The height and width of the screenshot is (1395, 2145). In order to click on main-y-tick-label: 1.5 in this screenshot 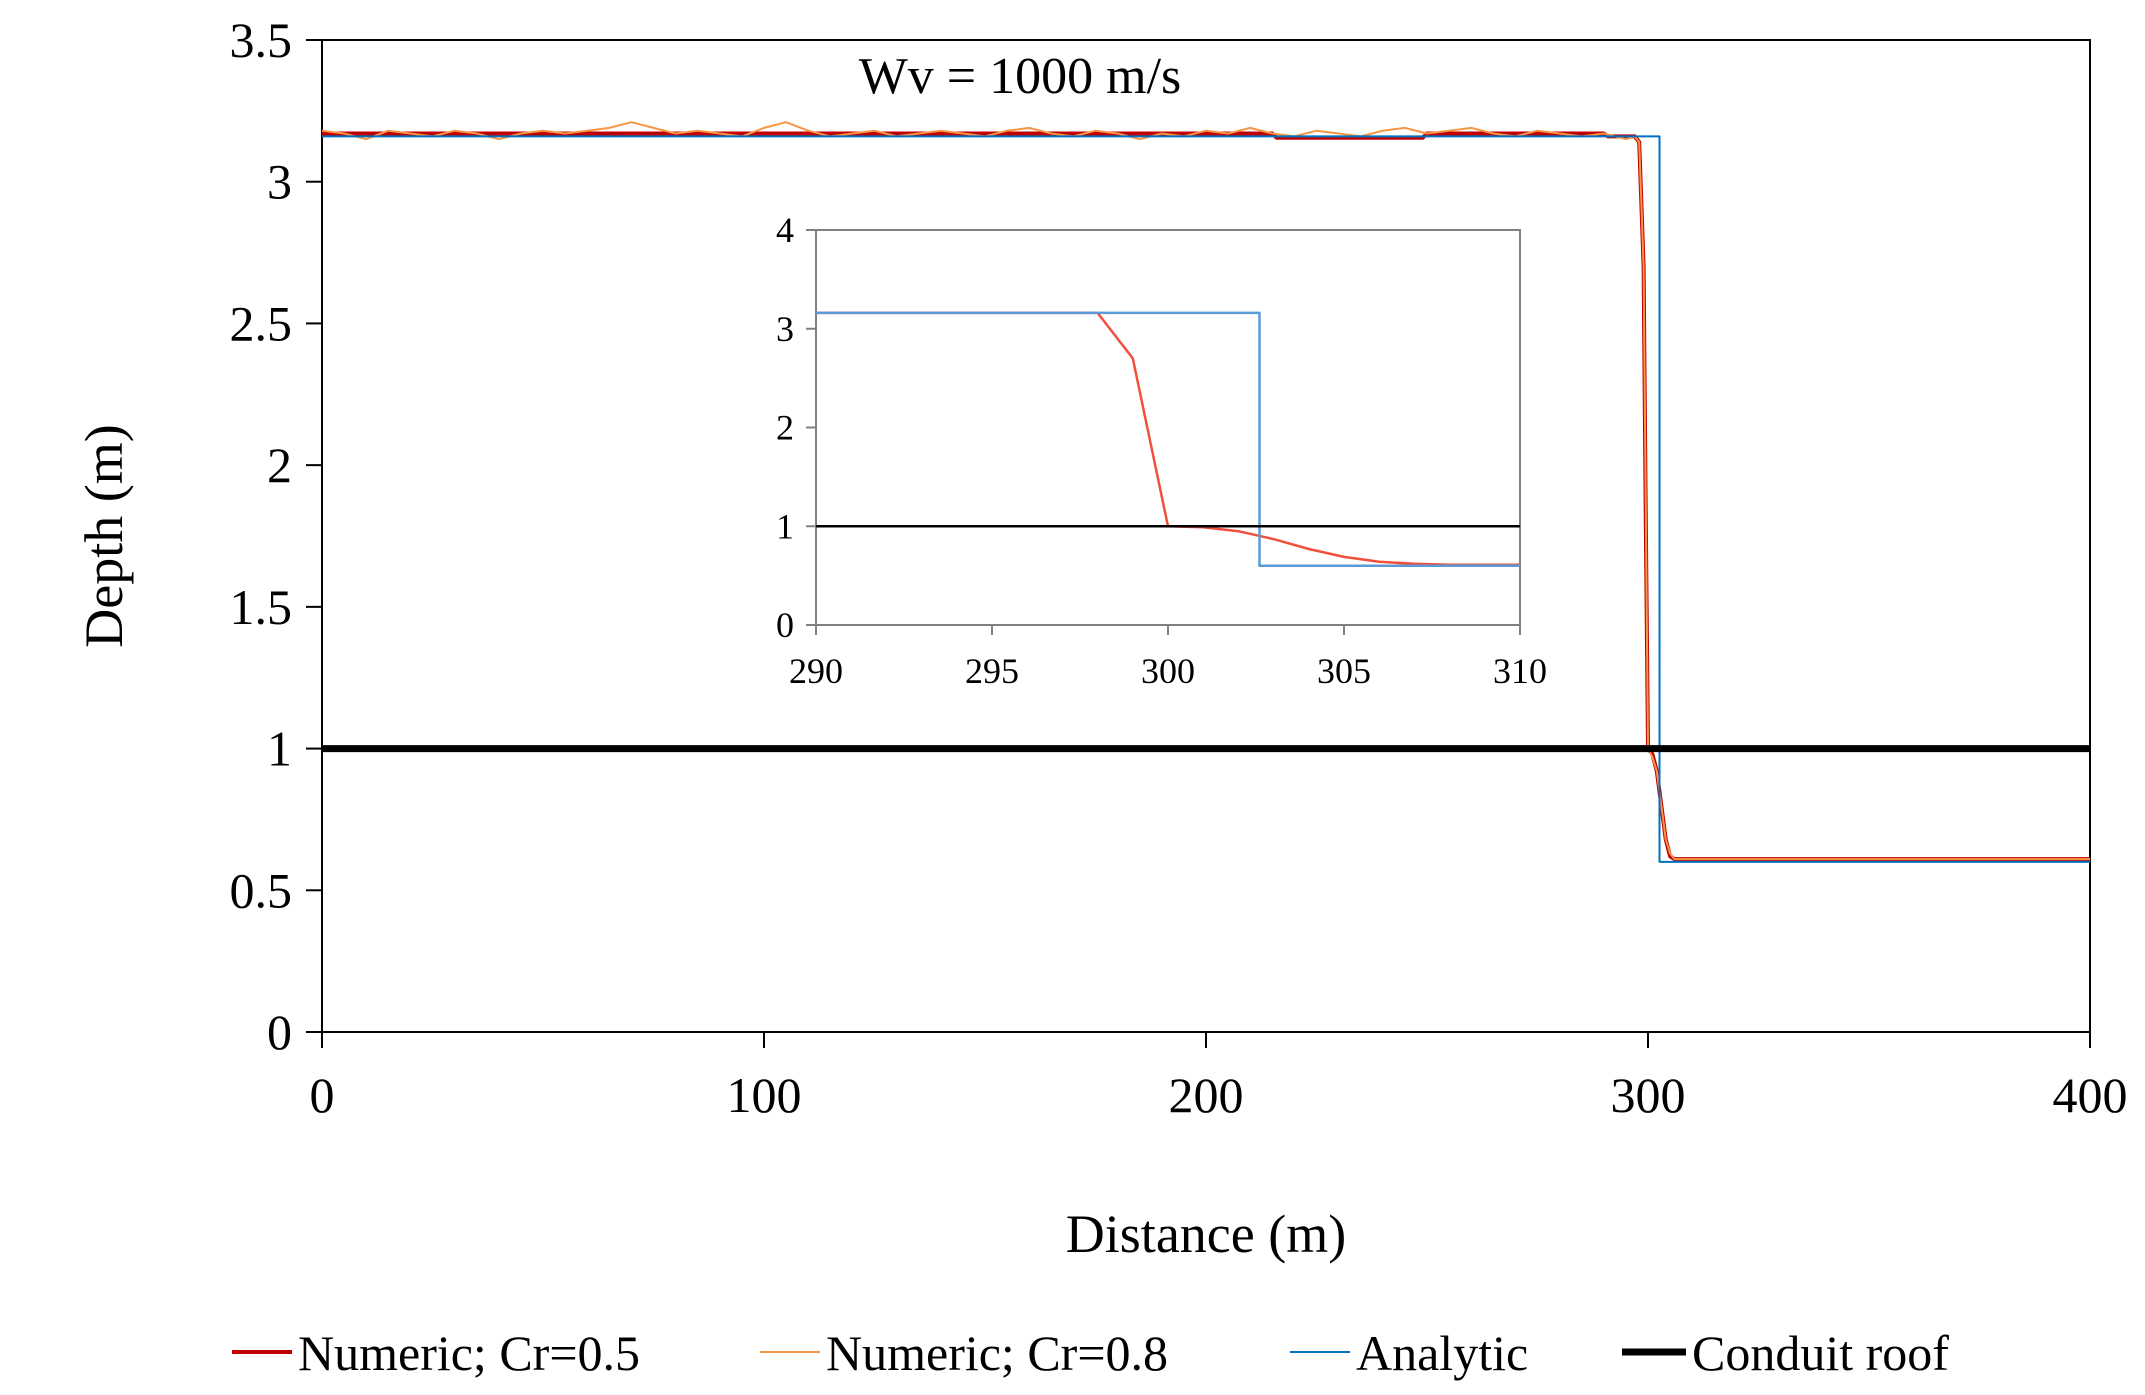, I will do `click(261, 607)`.